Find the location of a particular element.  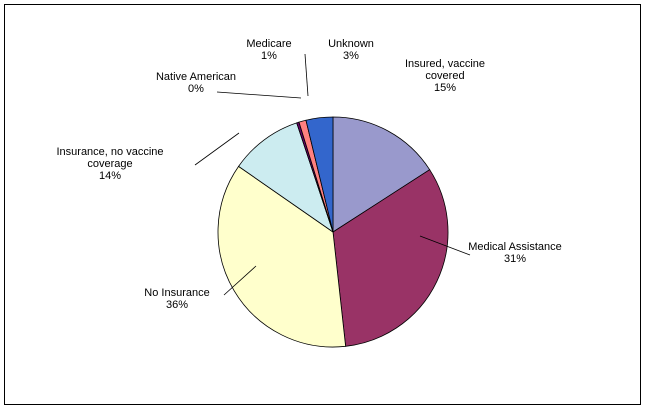

slice-label-unknown: Unknown 3% is located at coordinates (351, 50).